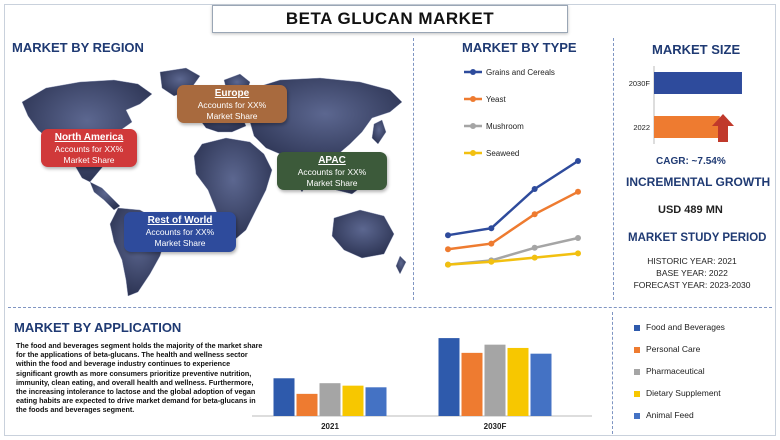 The image size is (780, 440). I want to click on type-line-chart, so click(513, 213).